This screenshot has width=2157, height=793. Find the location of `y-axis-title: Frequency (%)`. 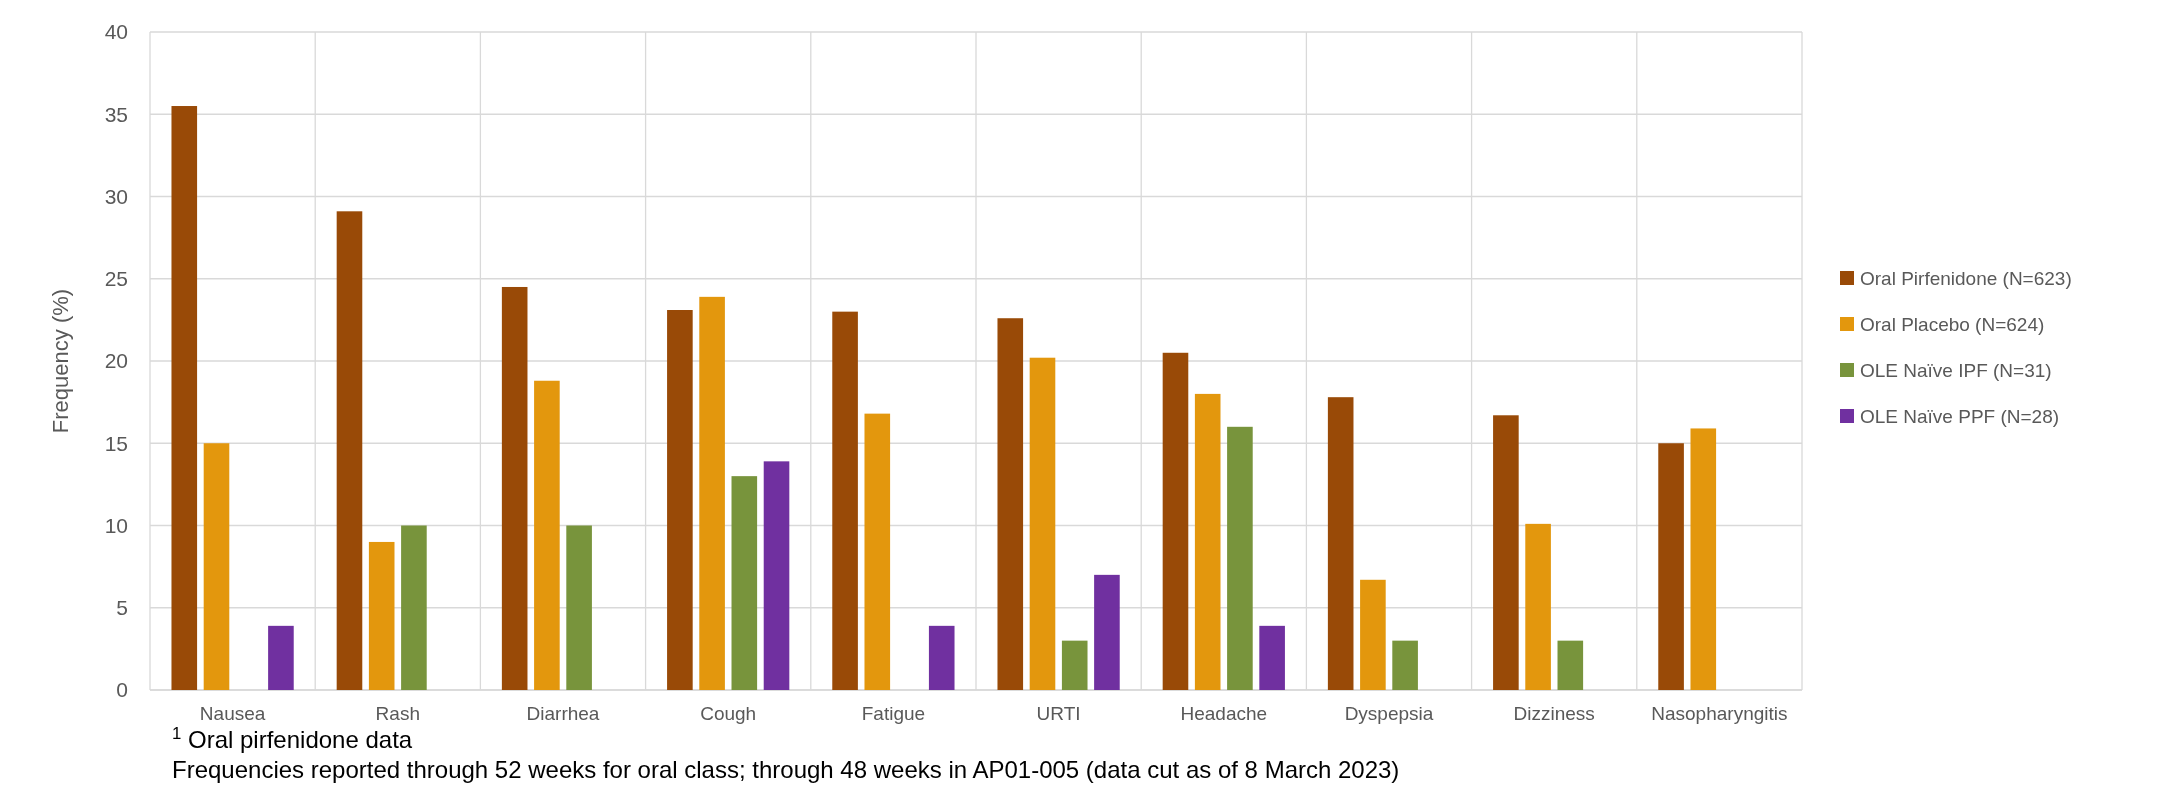

y-axis-title: Frequency (%) is located at coordinates (60, 361).